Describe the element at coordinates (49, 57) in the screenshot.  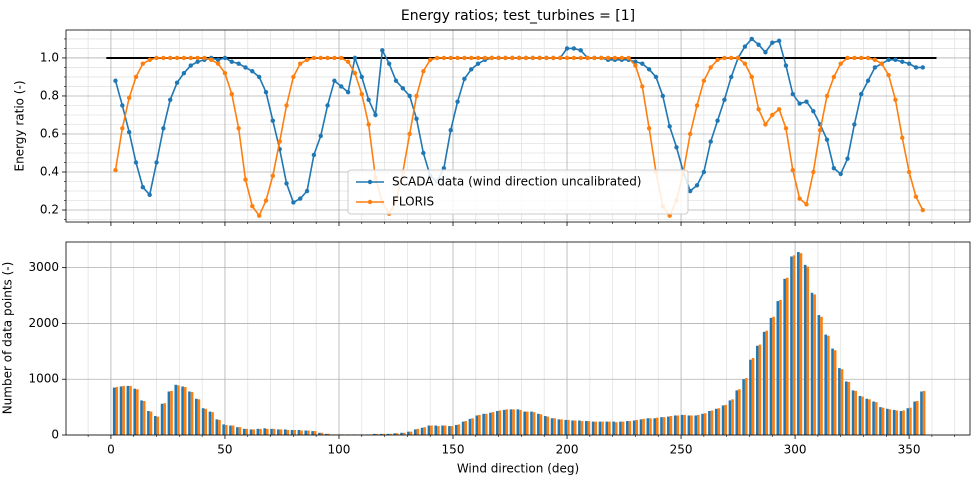
I see `y-tick-label: 1.0` at that location.